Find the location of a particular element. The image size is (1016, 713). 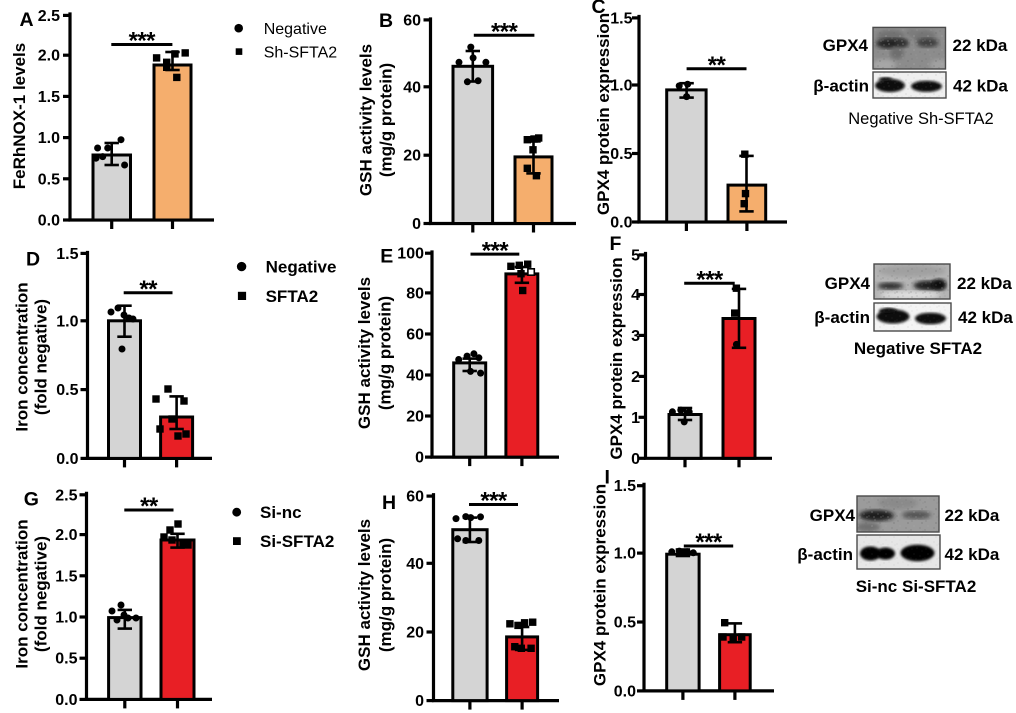

svg-text: D is located at coordinates (33, 260).